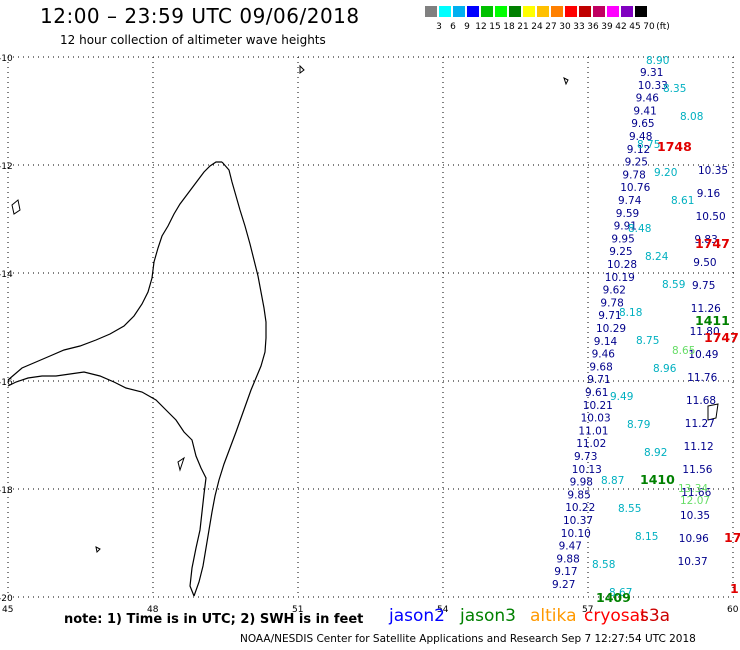  Describe the element at coordinates (596, 393) in the screenshot. I see `swh-value: 9.61` at that location.